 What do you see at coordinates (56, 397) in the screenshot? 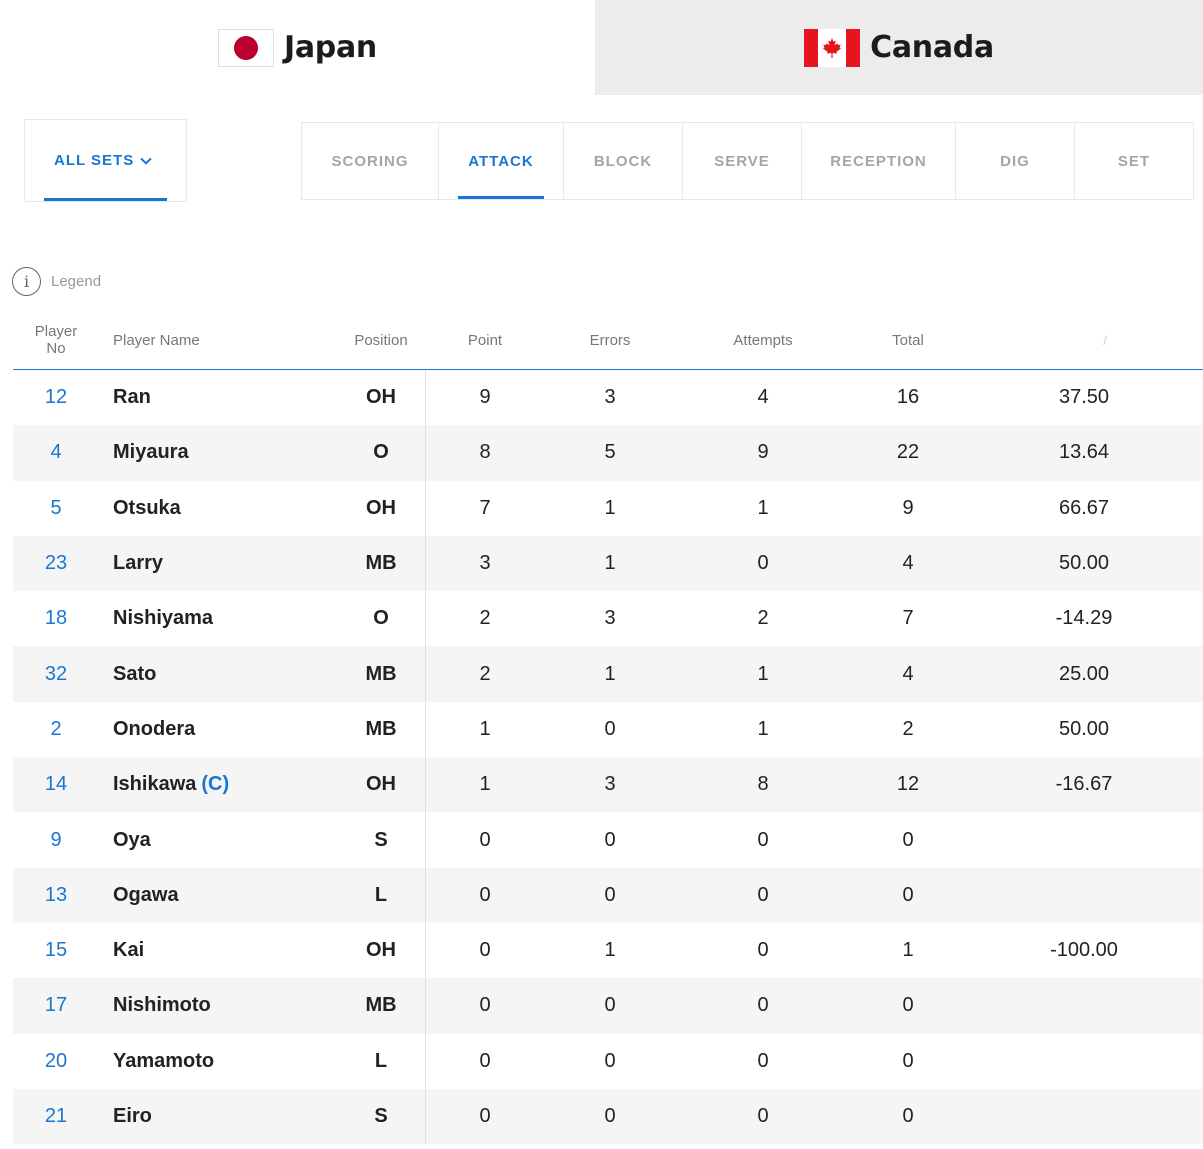
I see `player-number-link: 12` at bounding box center [56, 397].